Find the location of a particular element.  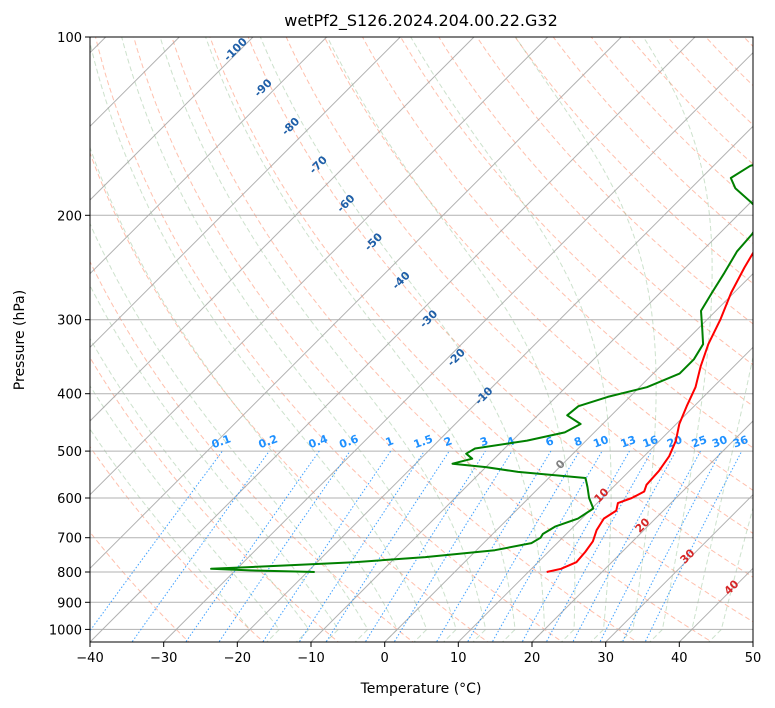

x-tick-label: 20 is located at coordinates (532, 658).